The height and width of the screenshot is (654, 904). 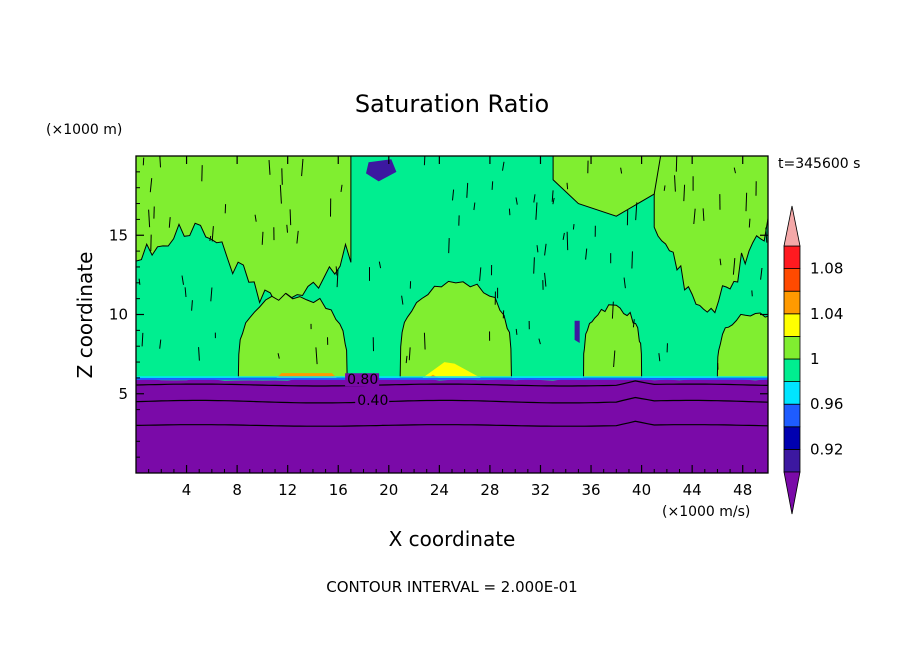 What do you see at coordinates (742, 490) in the screenshot?
I see `x-tick-label: 48` at bounding box center [742, 490].